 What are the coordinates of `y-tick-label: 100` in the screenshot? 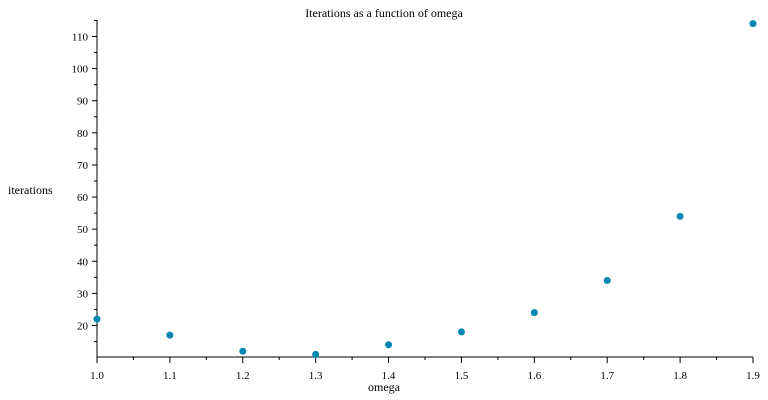 It's located at (80, 70).